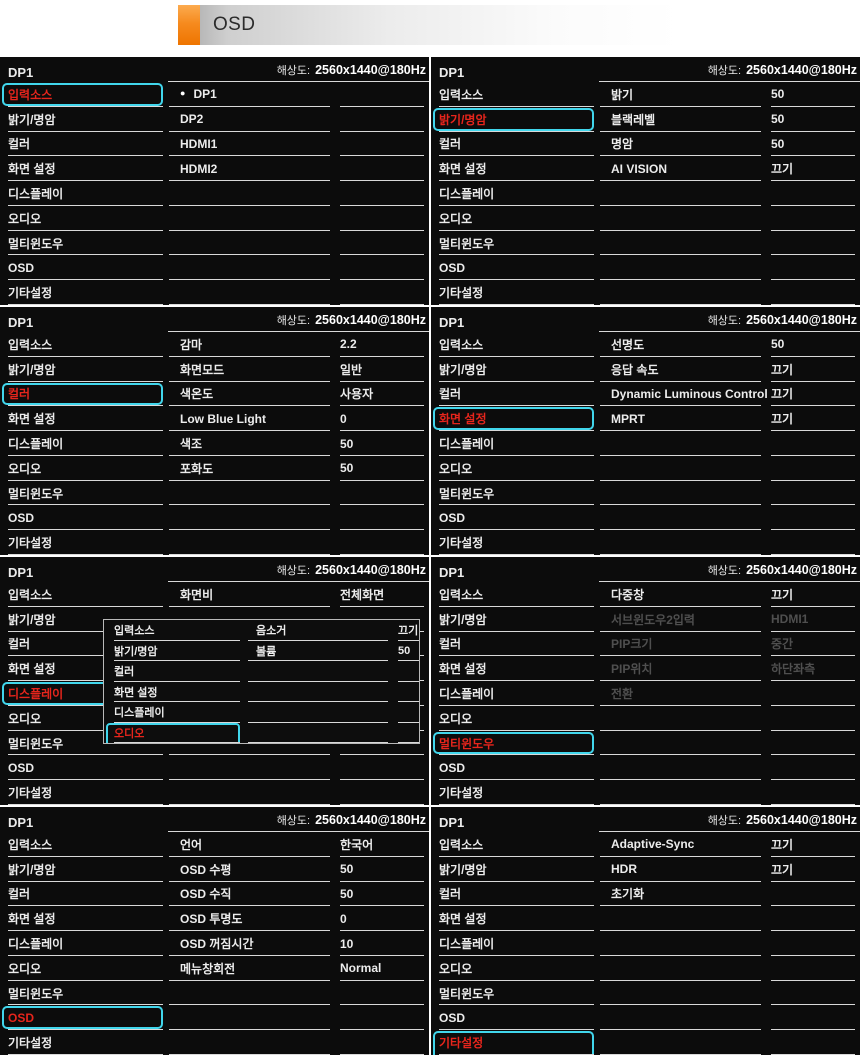 The height and width of the screenshot is (1055, 860). What do you see at coordinates (682, 144) in the screenshot?
I see `menu-option-label: 명암` at bounding box center [682, 144].